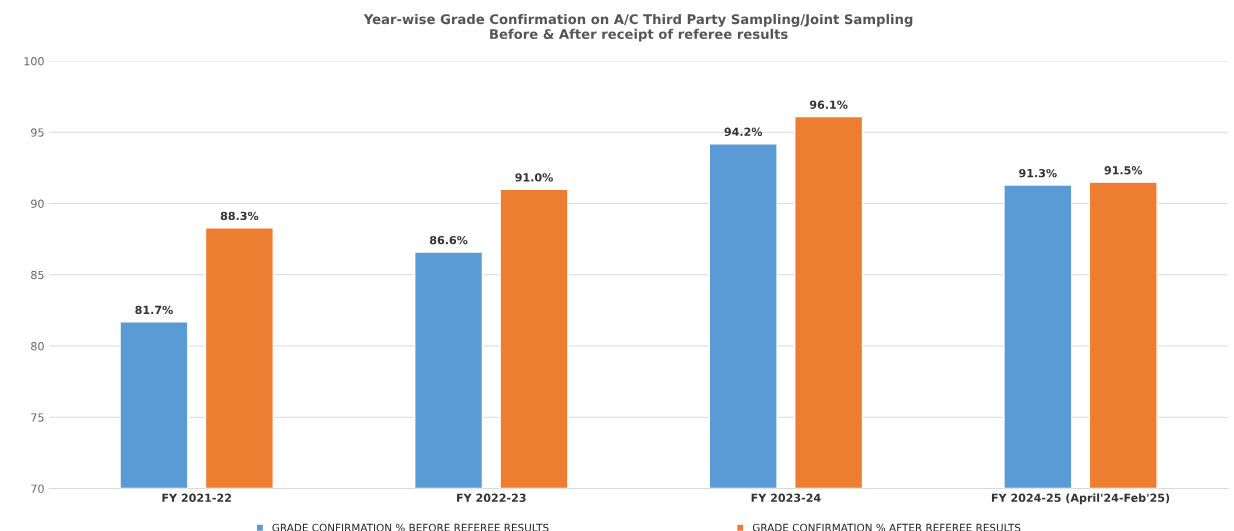 The width and height of the screenshot is (1234, 531). What do you see at coordinates (196, 497) in the screenshot?
I see `x-tick-label: FY 2021-22` at bounding box center [196, 497].